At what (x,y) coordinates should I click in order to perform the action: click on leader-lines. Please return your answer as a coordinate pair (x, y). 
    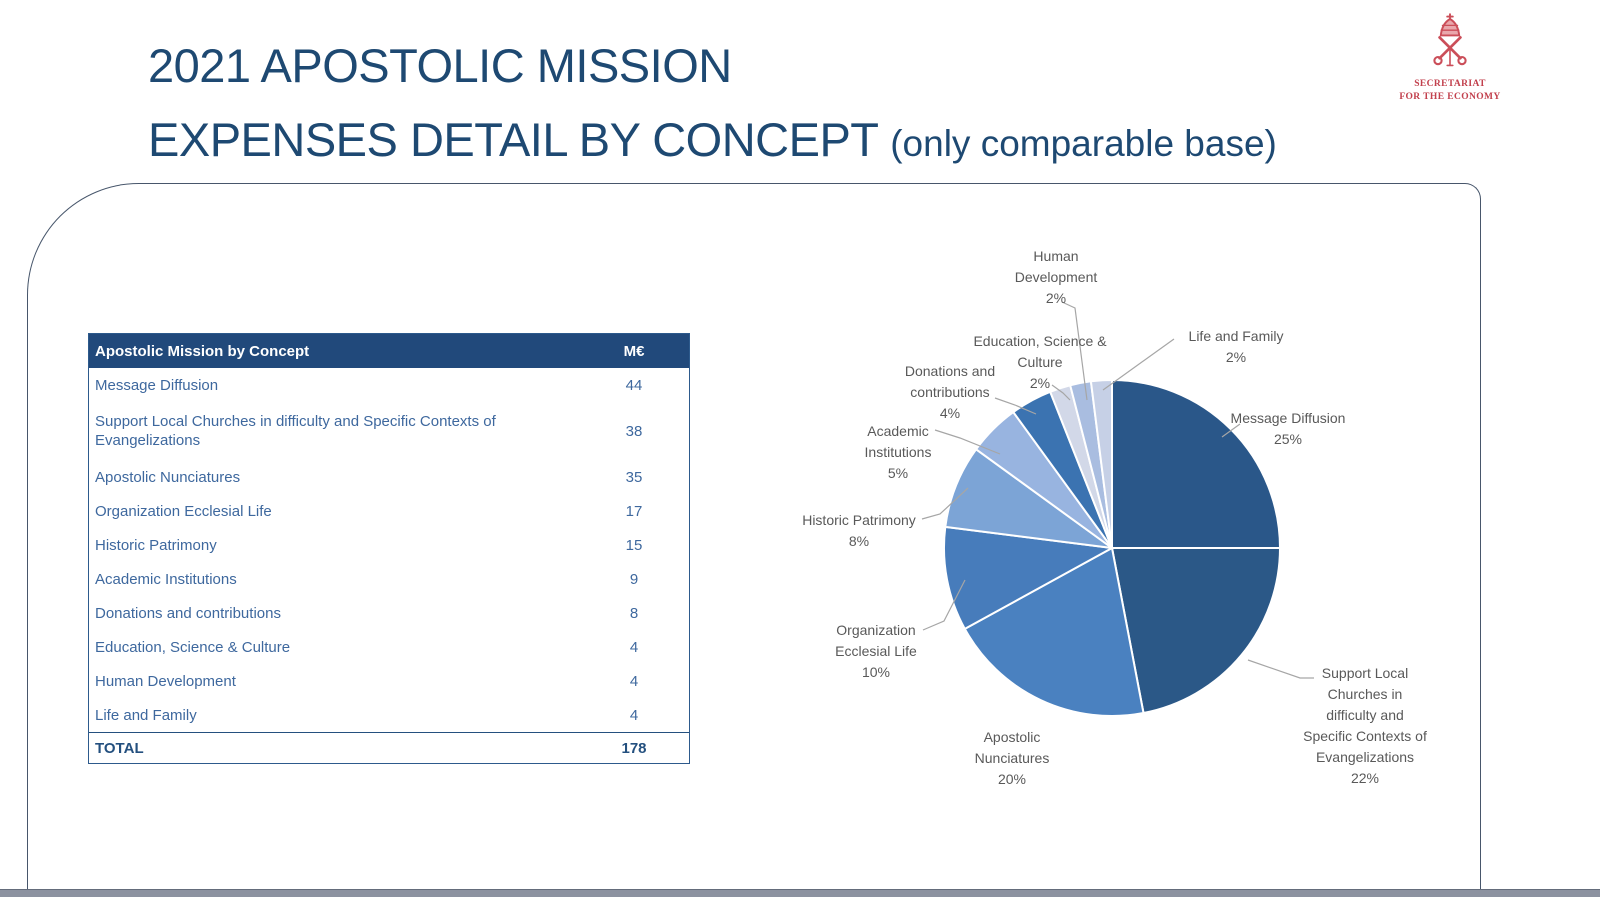
    Looking at the image, I should click on (1117, 490).